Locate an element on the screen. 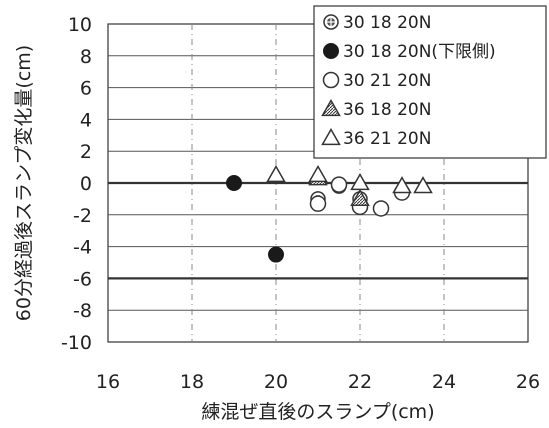  x-tick-label: 20 is located at coordinates (276, 382).